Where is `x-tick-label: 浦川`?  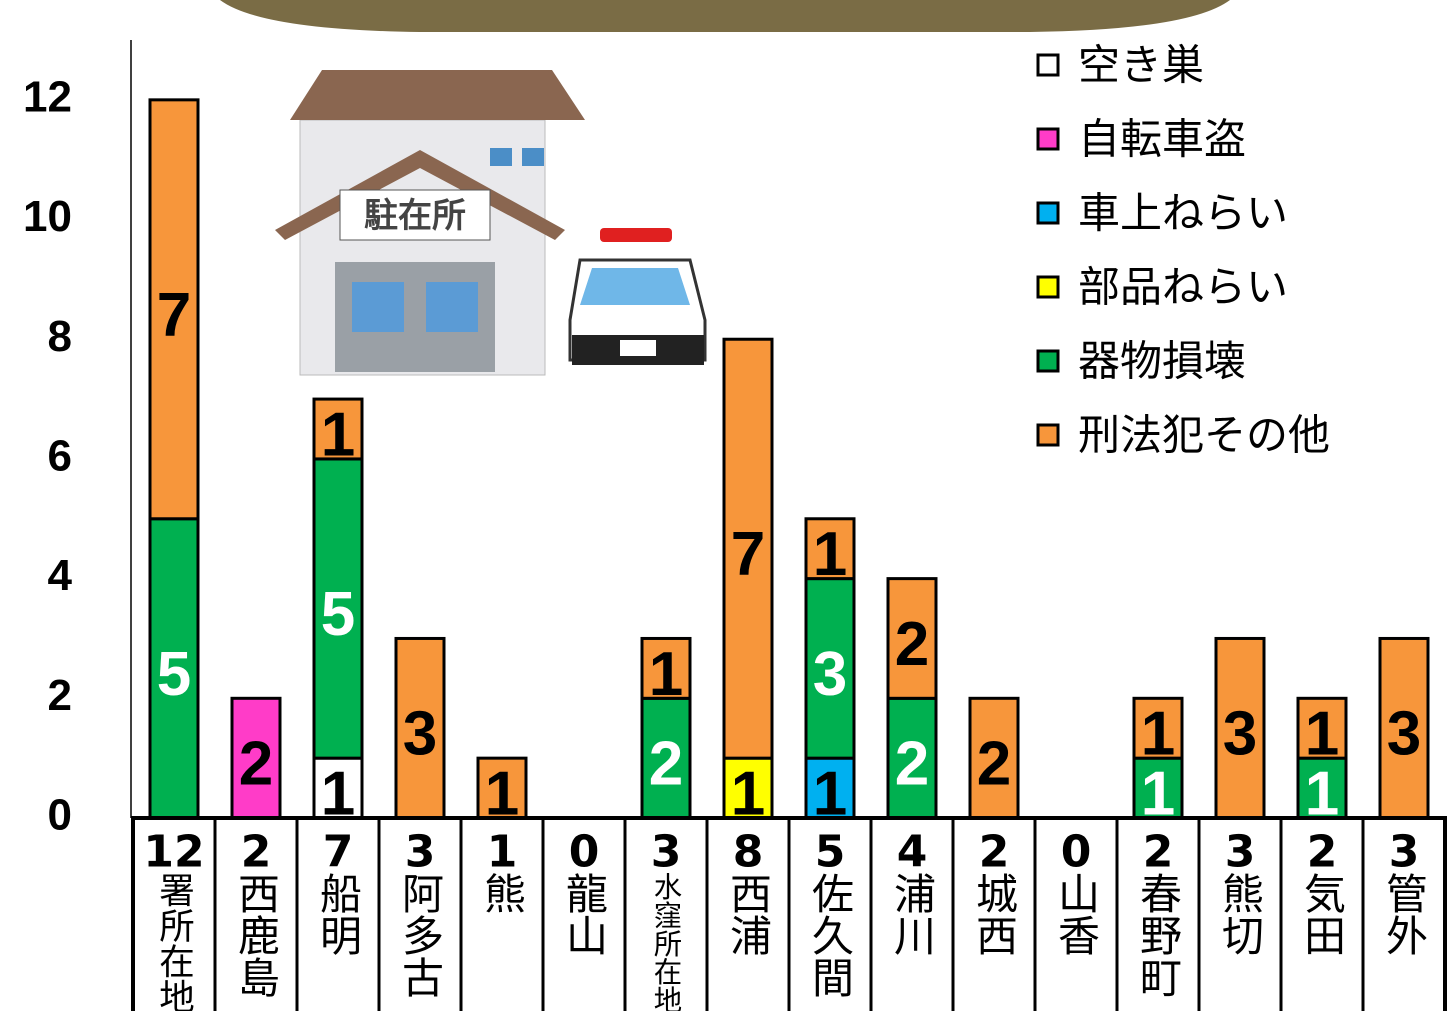
x-tick-label: 浦川 is located at coordinates (912, 914).